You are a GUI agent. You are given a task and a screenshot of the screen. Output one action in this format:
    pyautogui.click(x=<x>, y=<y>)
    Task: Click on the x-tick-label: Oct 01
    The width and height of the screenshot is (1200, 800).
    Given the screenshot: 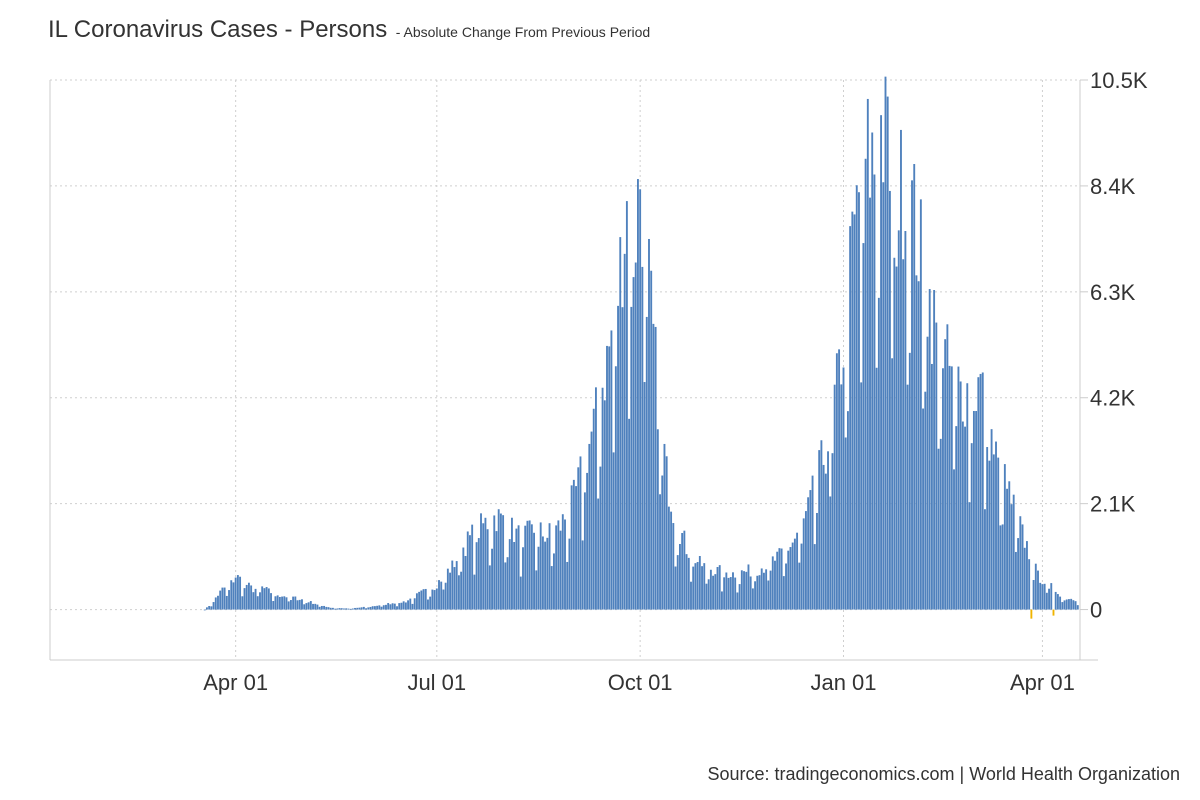 What is the action you would take?
    pyautogui.click(x=640, y=682)
    